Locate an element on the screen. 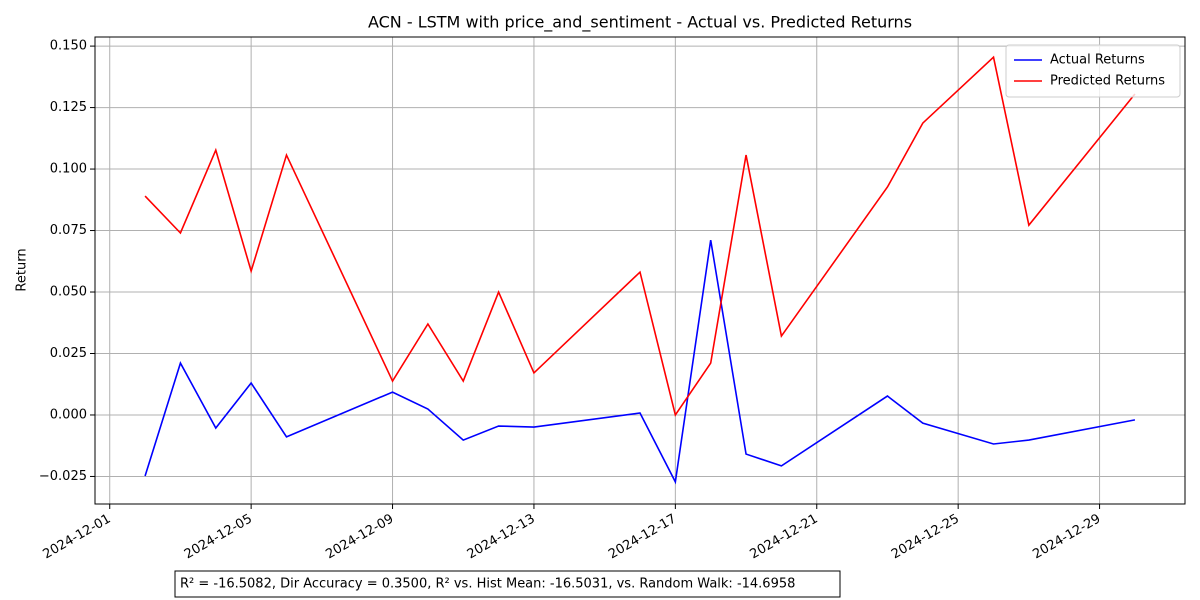  y-tick-label: 0.000 is located at coordinates (68, 414).